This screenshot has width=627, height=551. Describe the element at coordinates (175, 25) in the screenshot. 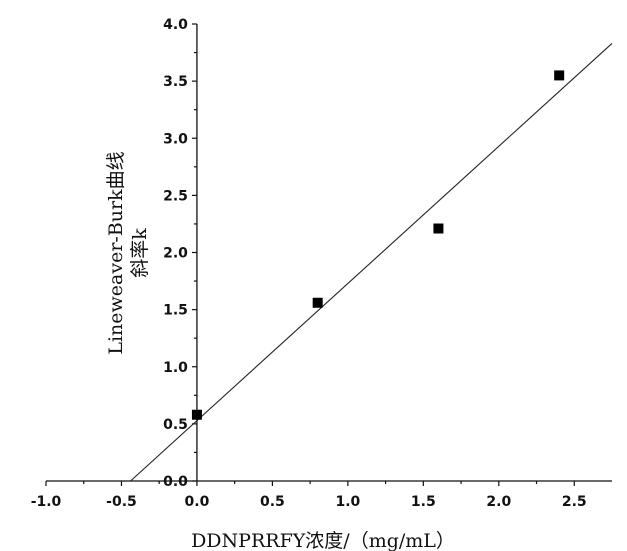

I see `y-tick-label: 4.0` at that location.